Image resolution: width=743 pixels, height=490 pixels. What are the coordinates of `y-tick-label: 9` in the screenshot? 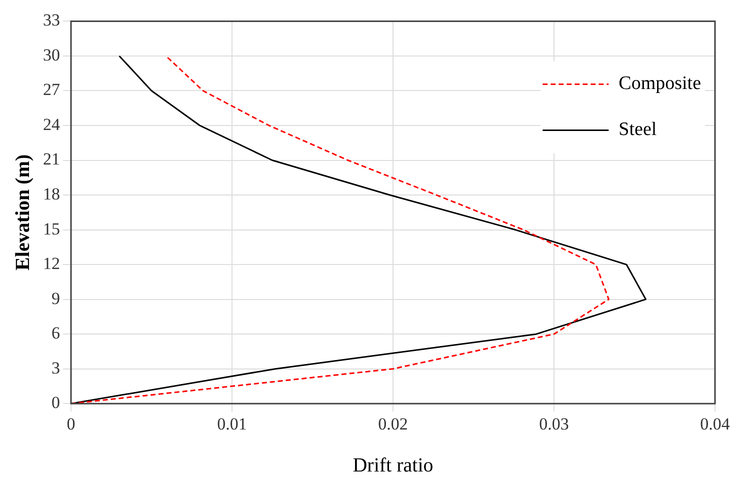 It's located at (56, 298).